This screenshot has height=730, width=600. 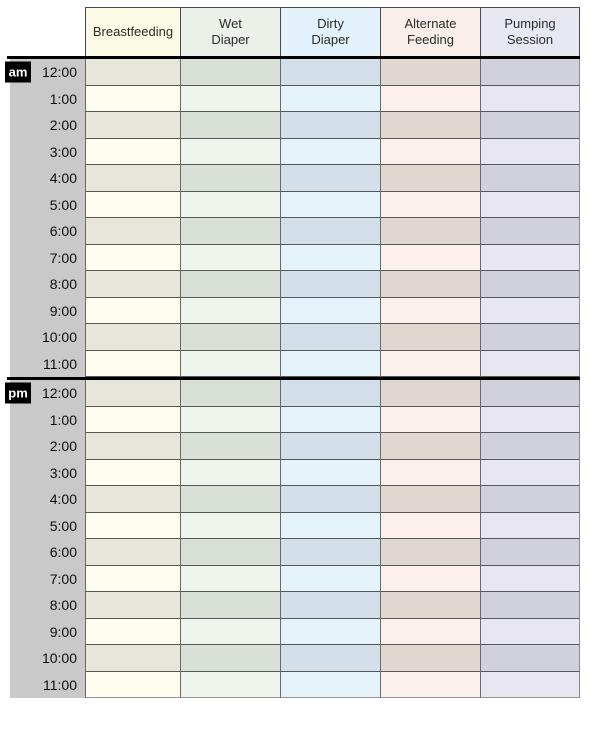 What do you see at coordinates (230, 284) in the screenshot?
I see `entry-cell-wet-diaper-800-am` at bounding box center [230, 284].